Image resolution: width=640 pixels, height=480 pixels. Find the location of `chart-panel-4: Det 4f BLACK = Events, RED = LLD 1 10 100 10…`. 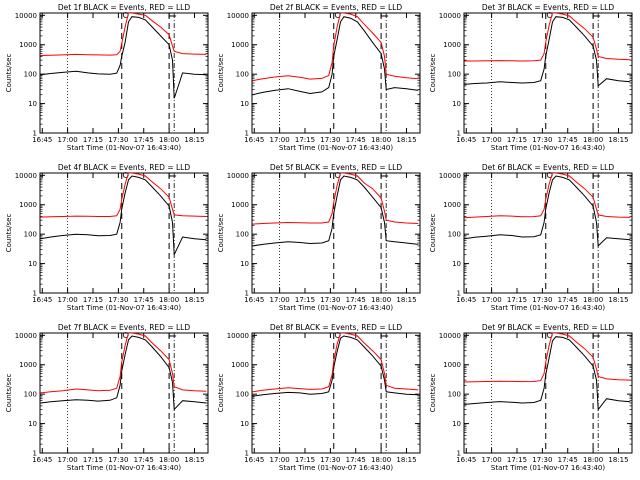

chart-panel-4: Det 4f BLACK = Events, RED = LLD 1 10 100 10… is located at coordinates (107, 237).